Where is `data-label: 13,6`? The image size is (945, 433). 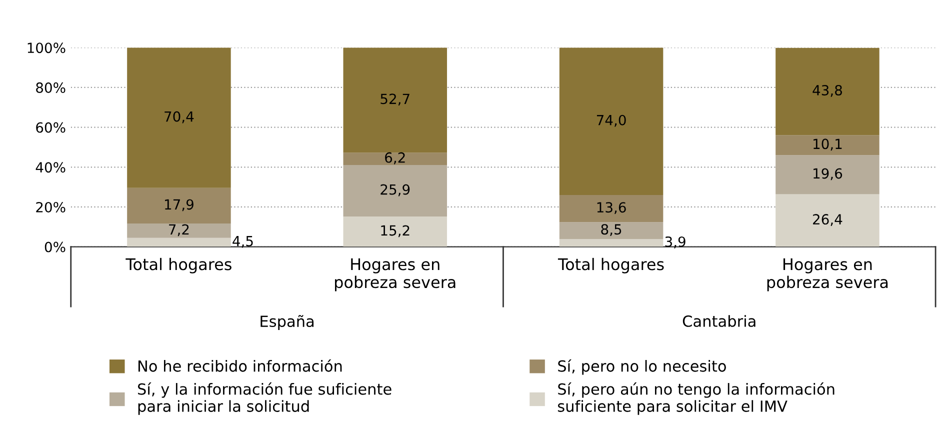 data-label: 13,6 is located at coordinates (611, 208).